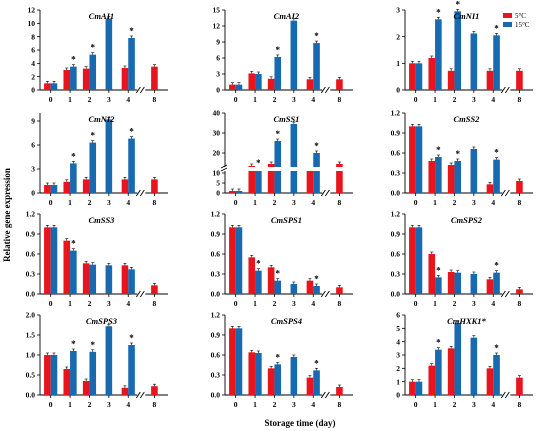 This screenshot has height=431, width=550. I want to click on legend-swatch-15c, so click(507, 24).